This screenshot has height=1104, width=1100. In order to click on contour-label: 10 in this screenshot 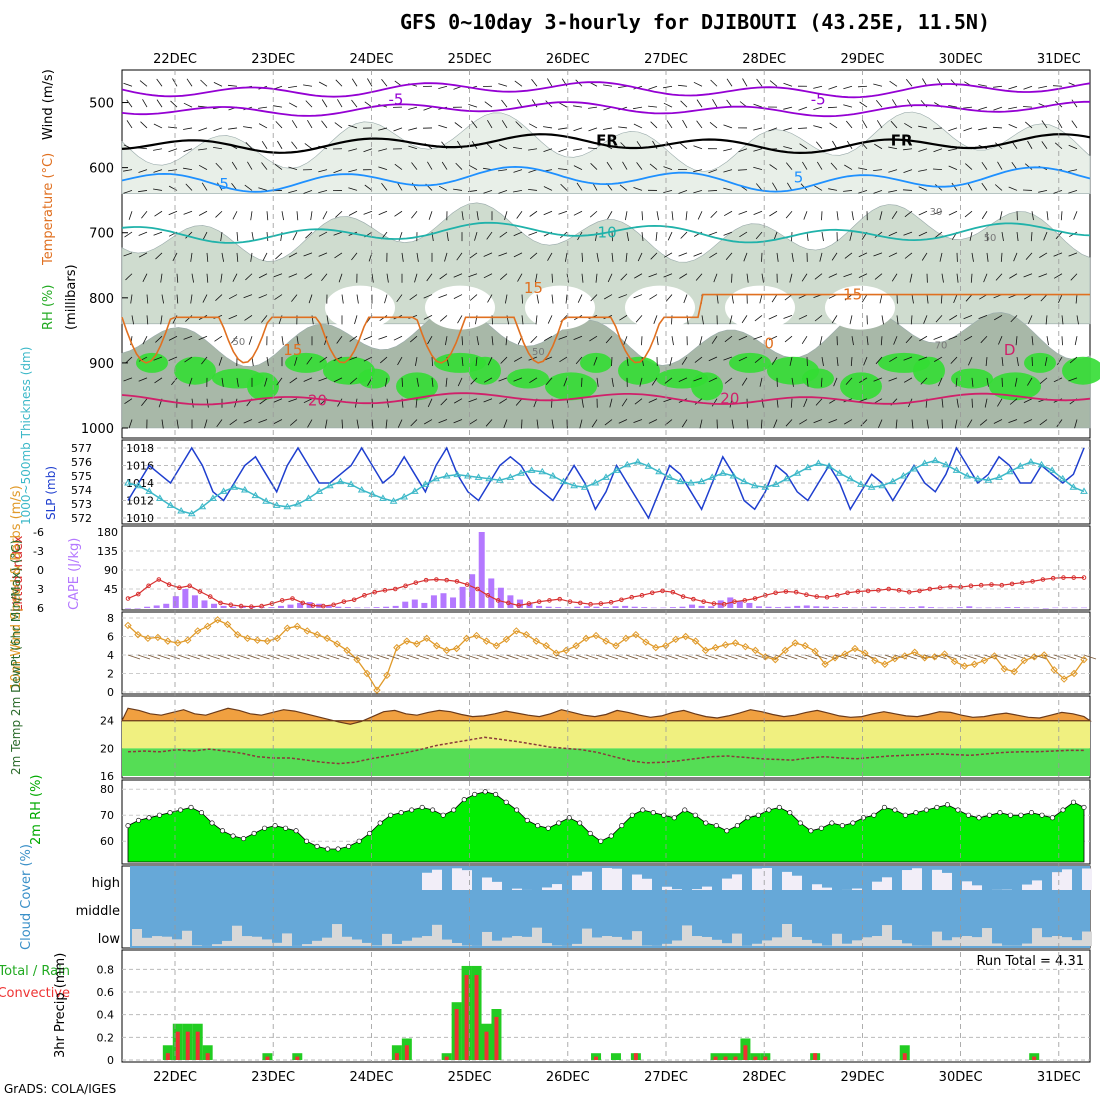, I will do `click(607, 233)`.